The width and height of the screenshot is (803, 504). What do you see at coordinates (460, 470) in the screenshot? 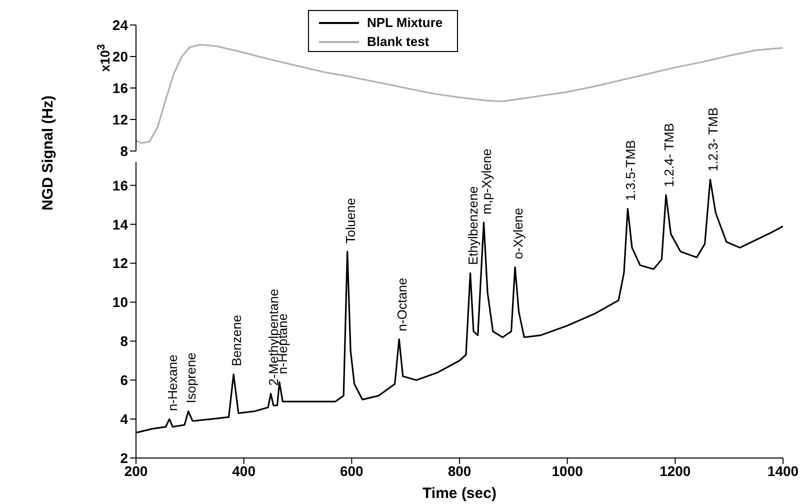
I see `x-tick-label: 800` at bounding box center [460, 470].